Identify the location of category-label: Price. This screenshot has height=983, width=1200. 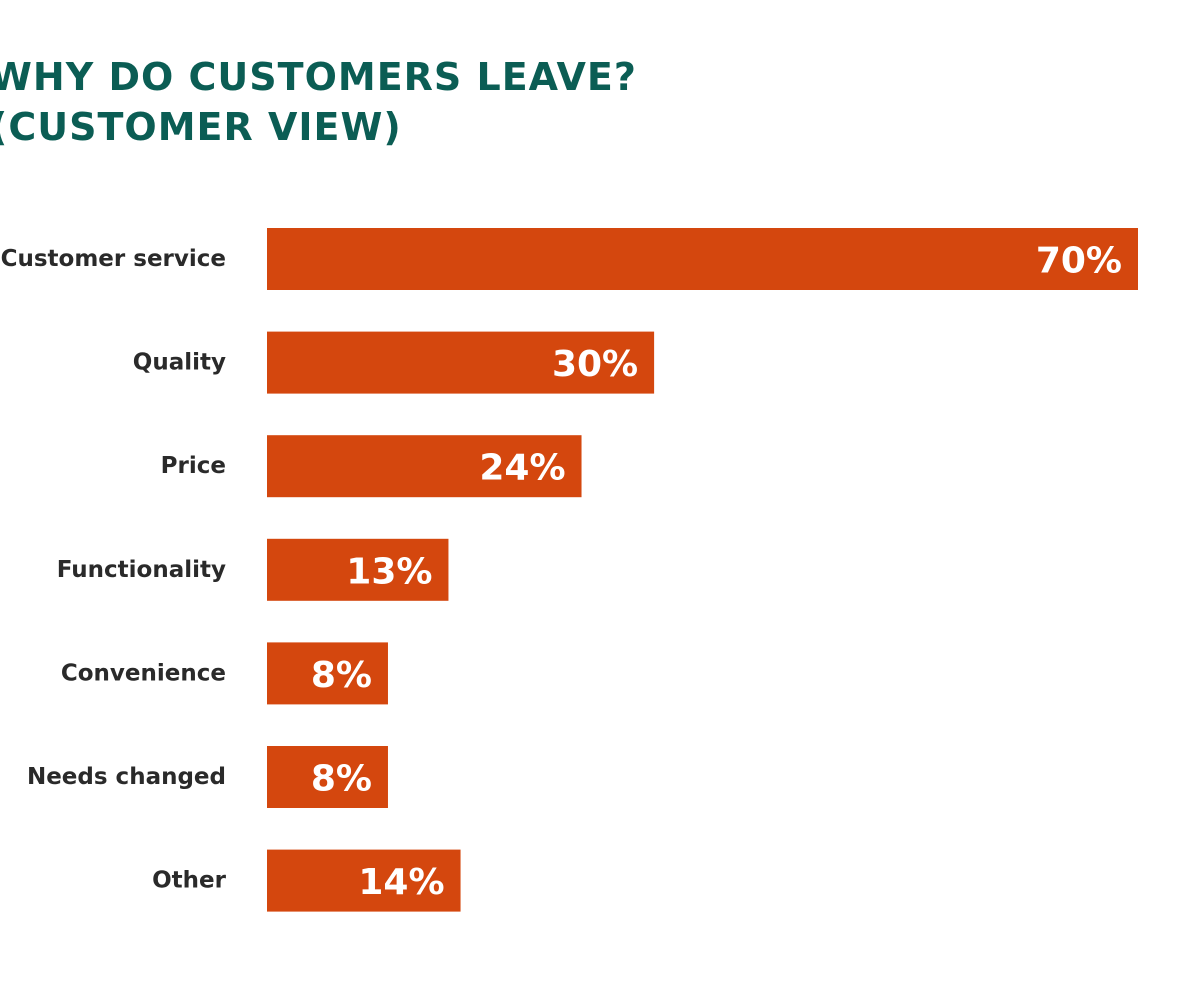
(193, 466).